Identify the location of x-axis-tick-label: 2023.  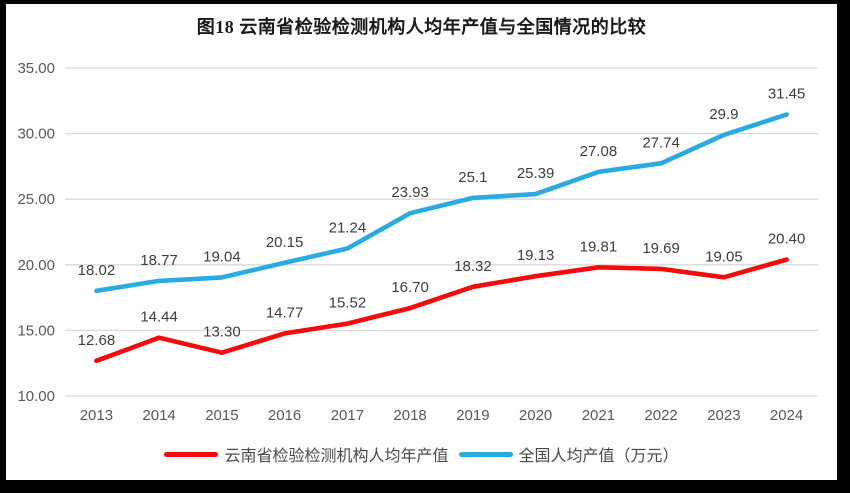
(723, 415).